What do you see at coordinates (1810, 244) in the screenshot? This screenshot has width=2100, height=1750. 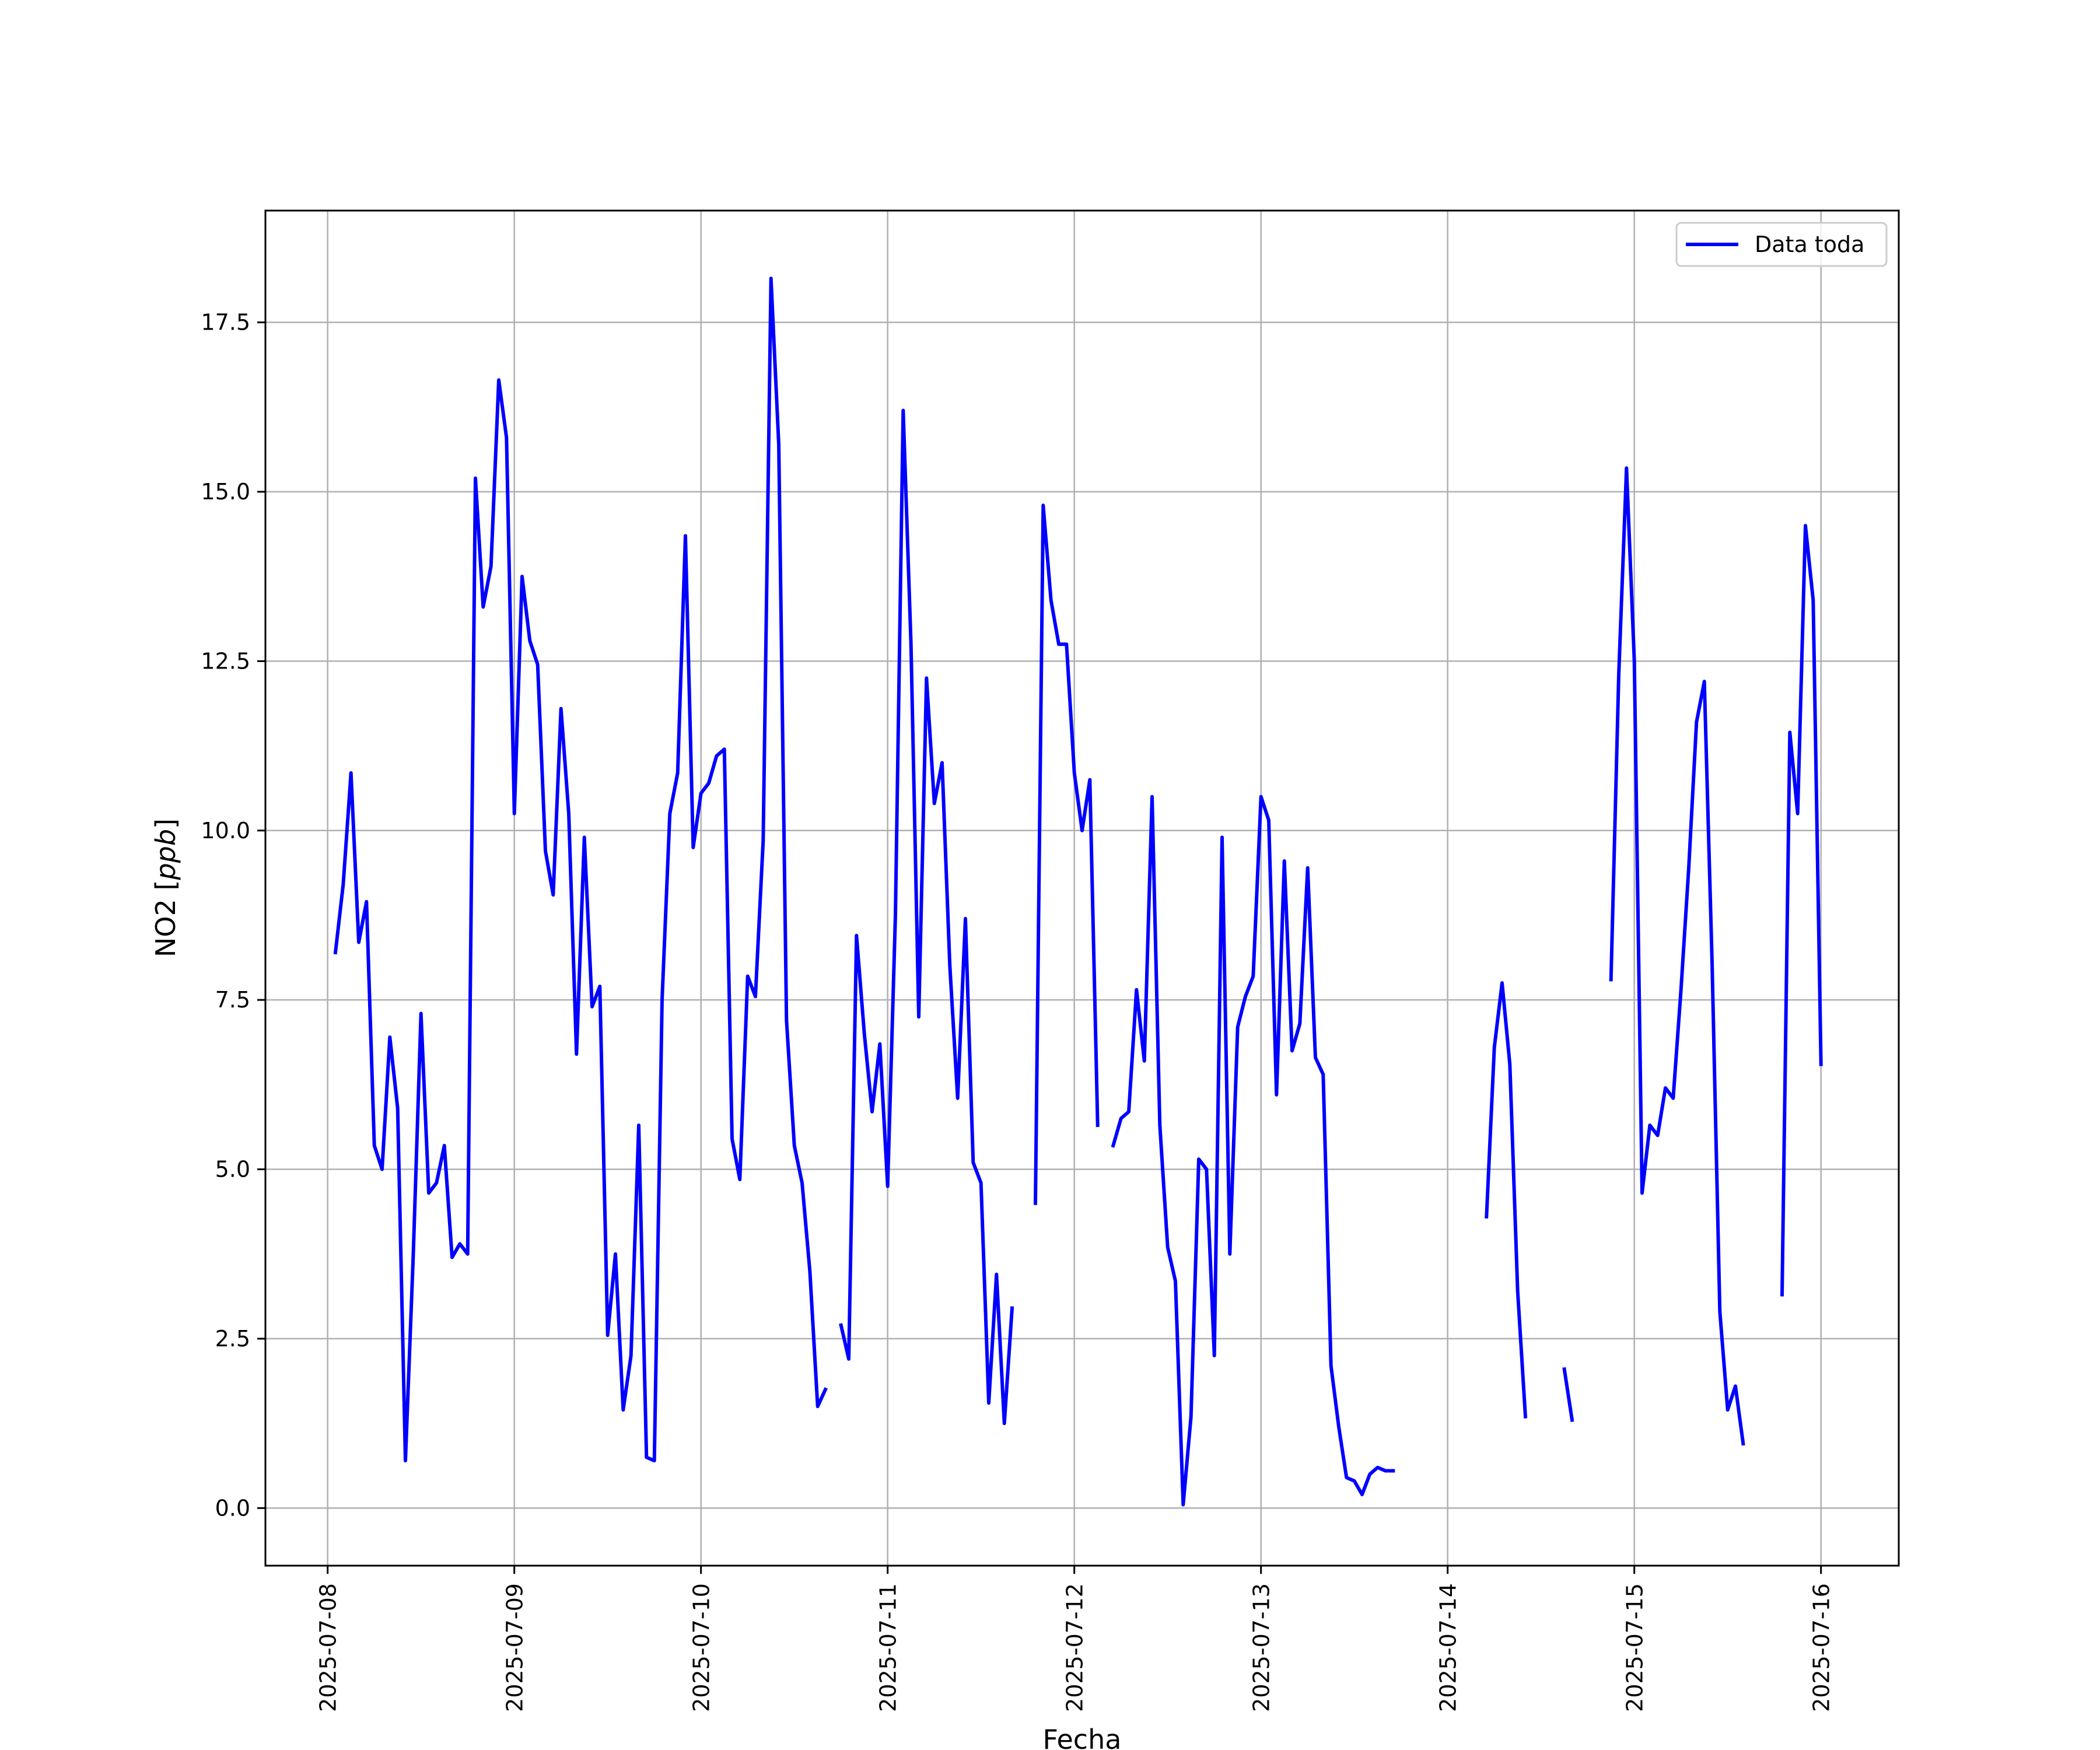 I see `legend-label-data-toda: Data toda` at bounding box center [1810, 244].